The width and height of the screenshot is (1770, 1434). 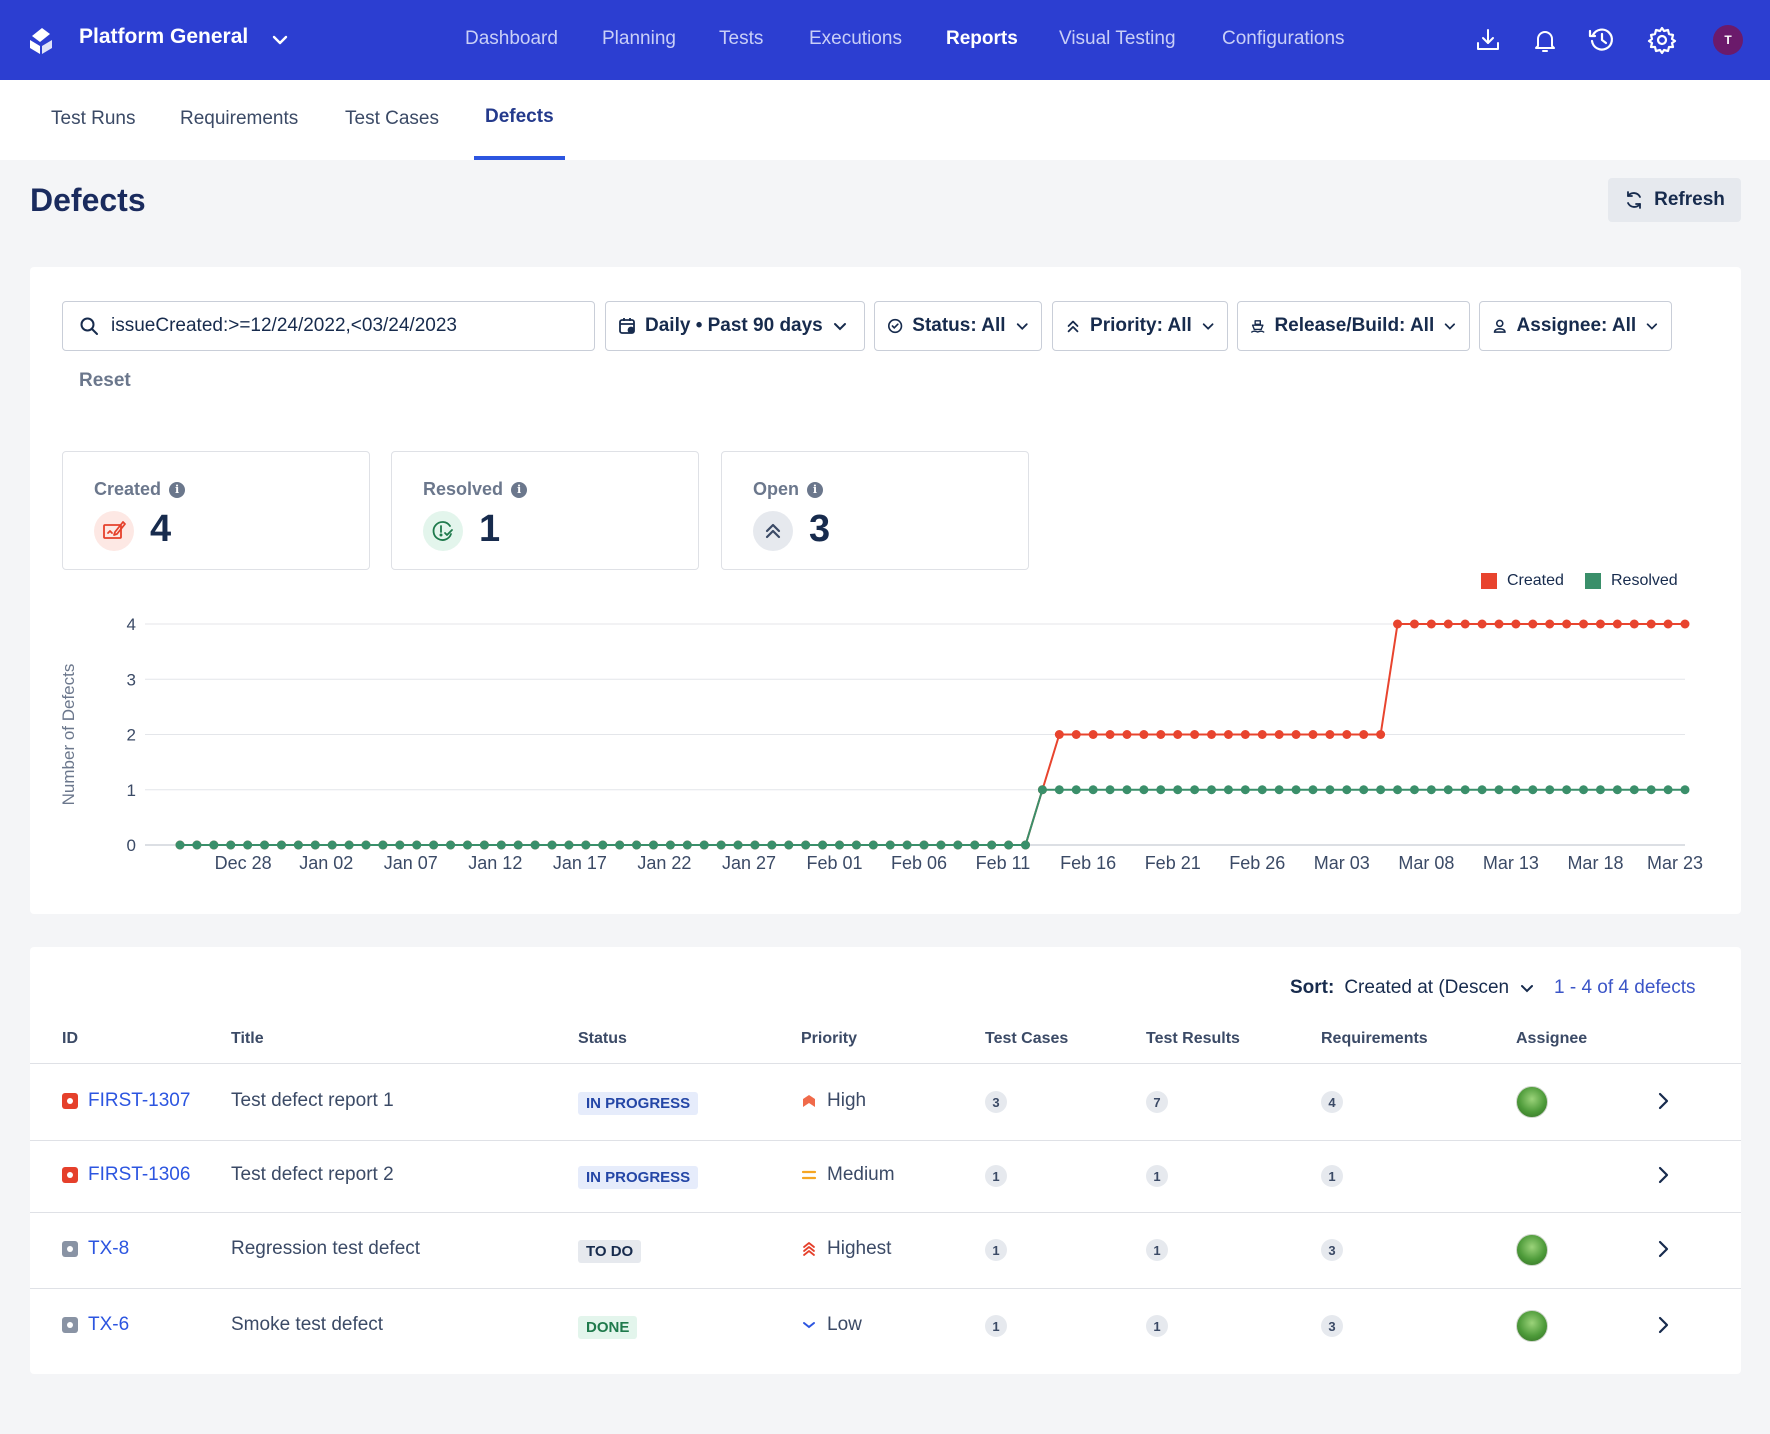 What do you see at coordinates (1332, 1176) in the screenshot?
I see `requirements-count: 1` at bounding box center [1332, 1176].